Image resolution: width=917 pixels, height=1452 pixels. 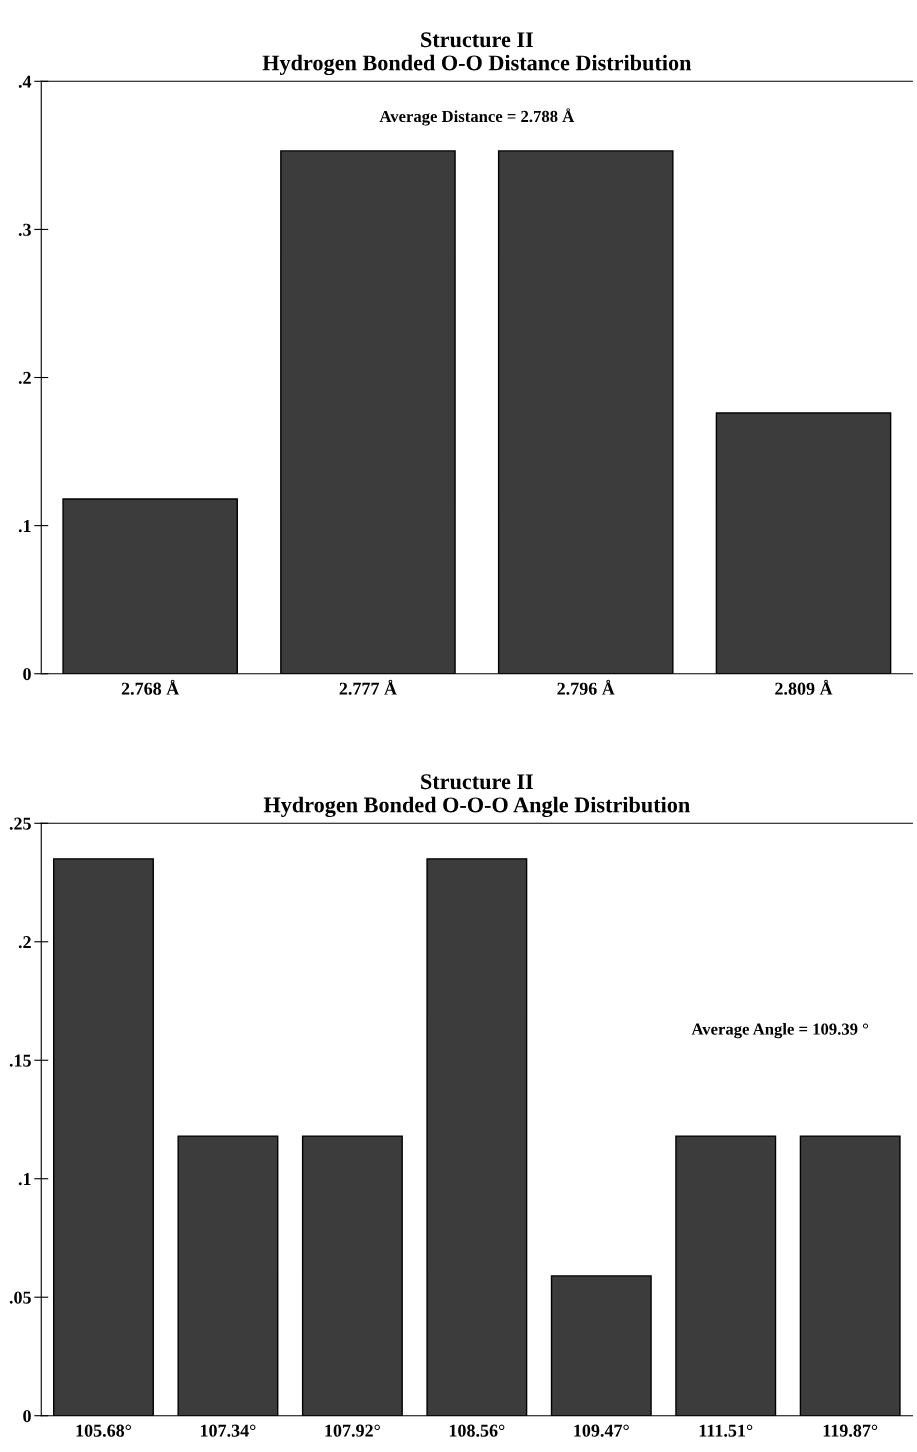 What do you see at coordinates (150, 687) in the screenshot?
I see `x-tick-label: 2.768 Å` at bounding box center [150, 687].